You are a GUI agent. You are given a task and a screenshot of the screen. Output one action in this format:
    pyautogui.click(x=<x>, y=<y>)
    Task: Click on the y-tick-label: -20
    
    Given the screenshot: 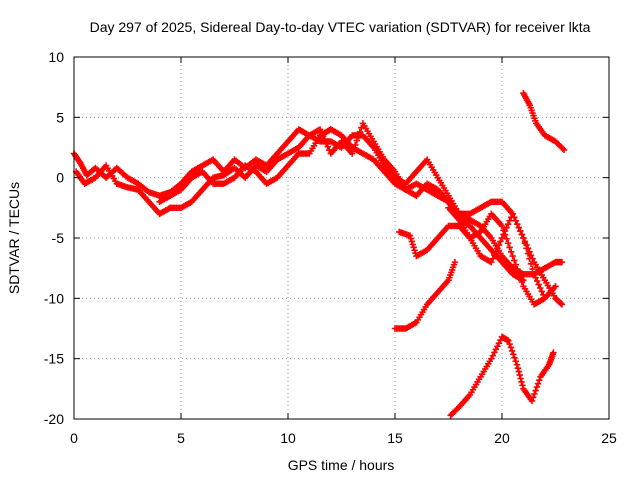 What is the action you would take?
    pyautogui.click(x=54, y=419)
    